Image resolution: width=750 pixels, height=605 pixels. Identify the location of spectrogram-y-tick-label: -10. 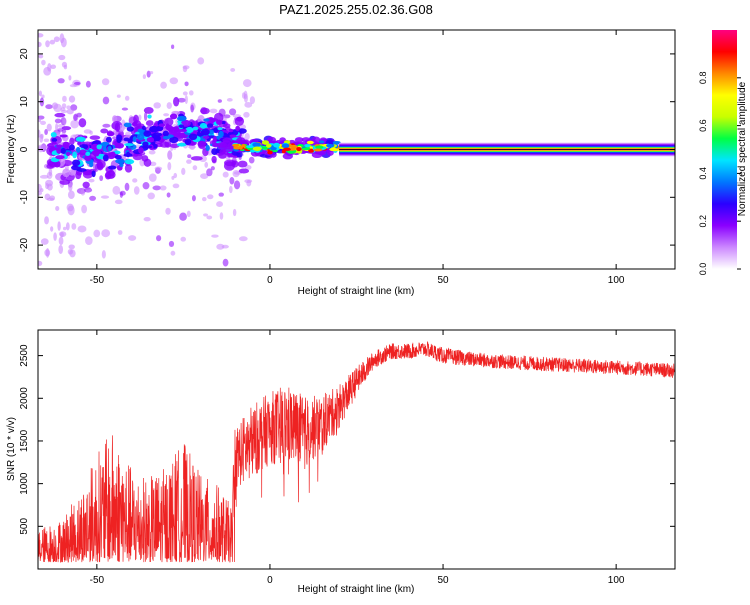
(24, 197).